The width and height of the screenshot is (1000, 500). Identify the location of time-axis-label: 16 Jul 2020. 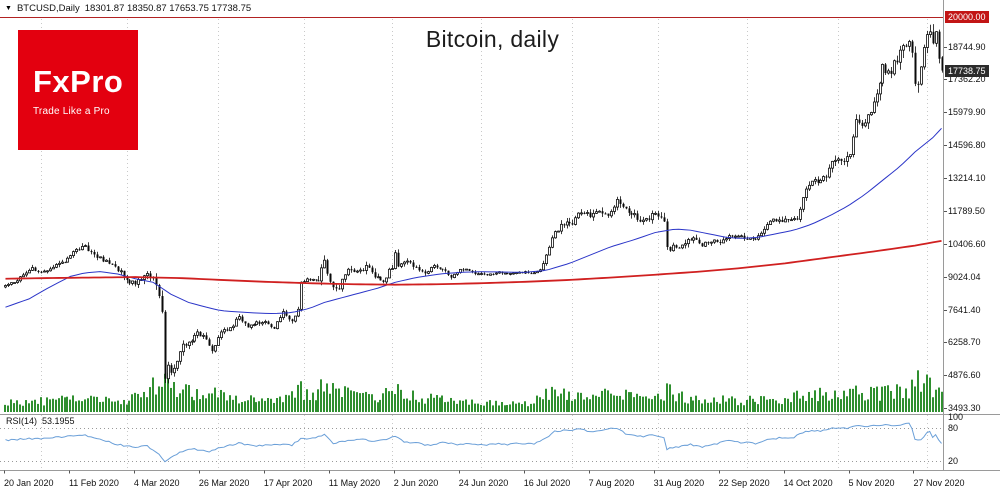
(547, 483).